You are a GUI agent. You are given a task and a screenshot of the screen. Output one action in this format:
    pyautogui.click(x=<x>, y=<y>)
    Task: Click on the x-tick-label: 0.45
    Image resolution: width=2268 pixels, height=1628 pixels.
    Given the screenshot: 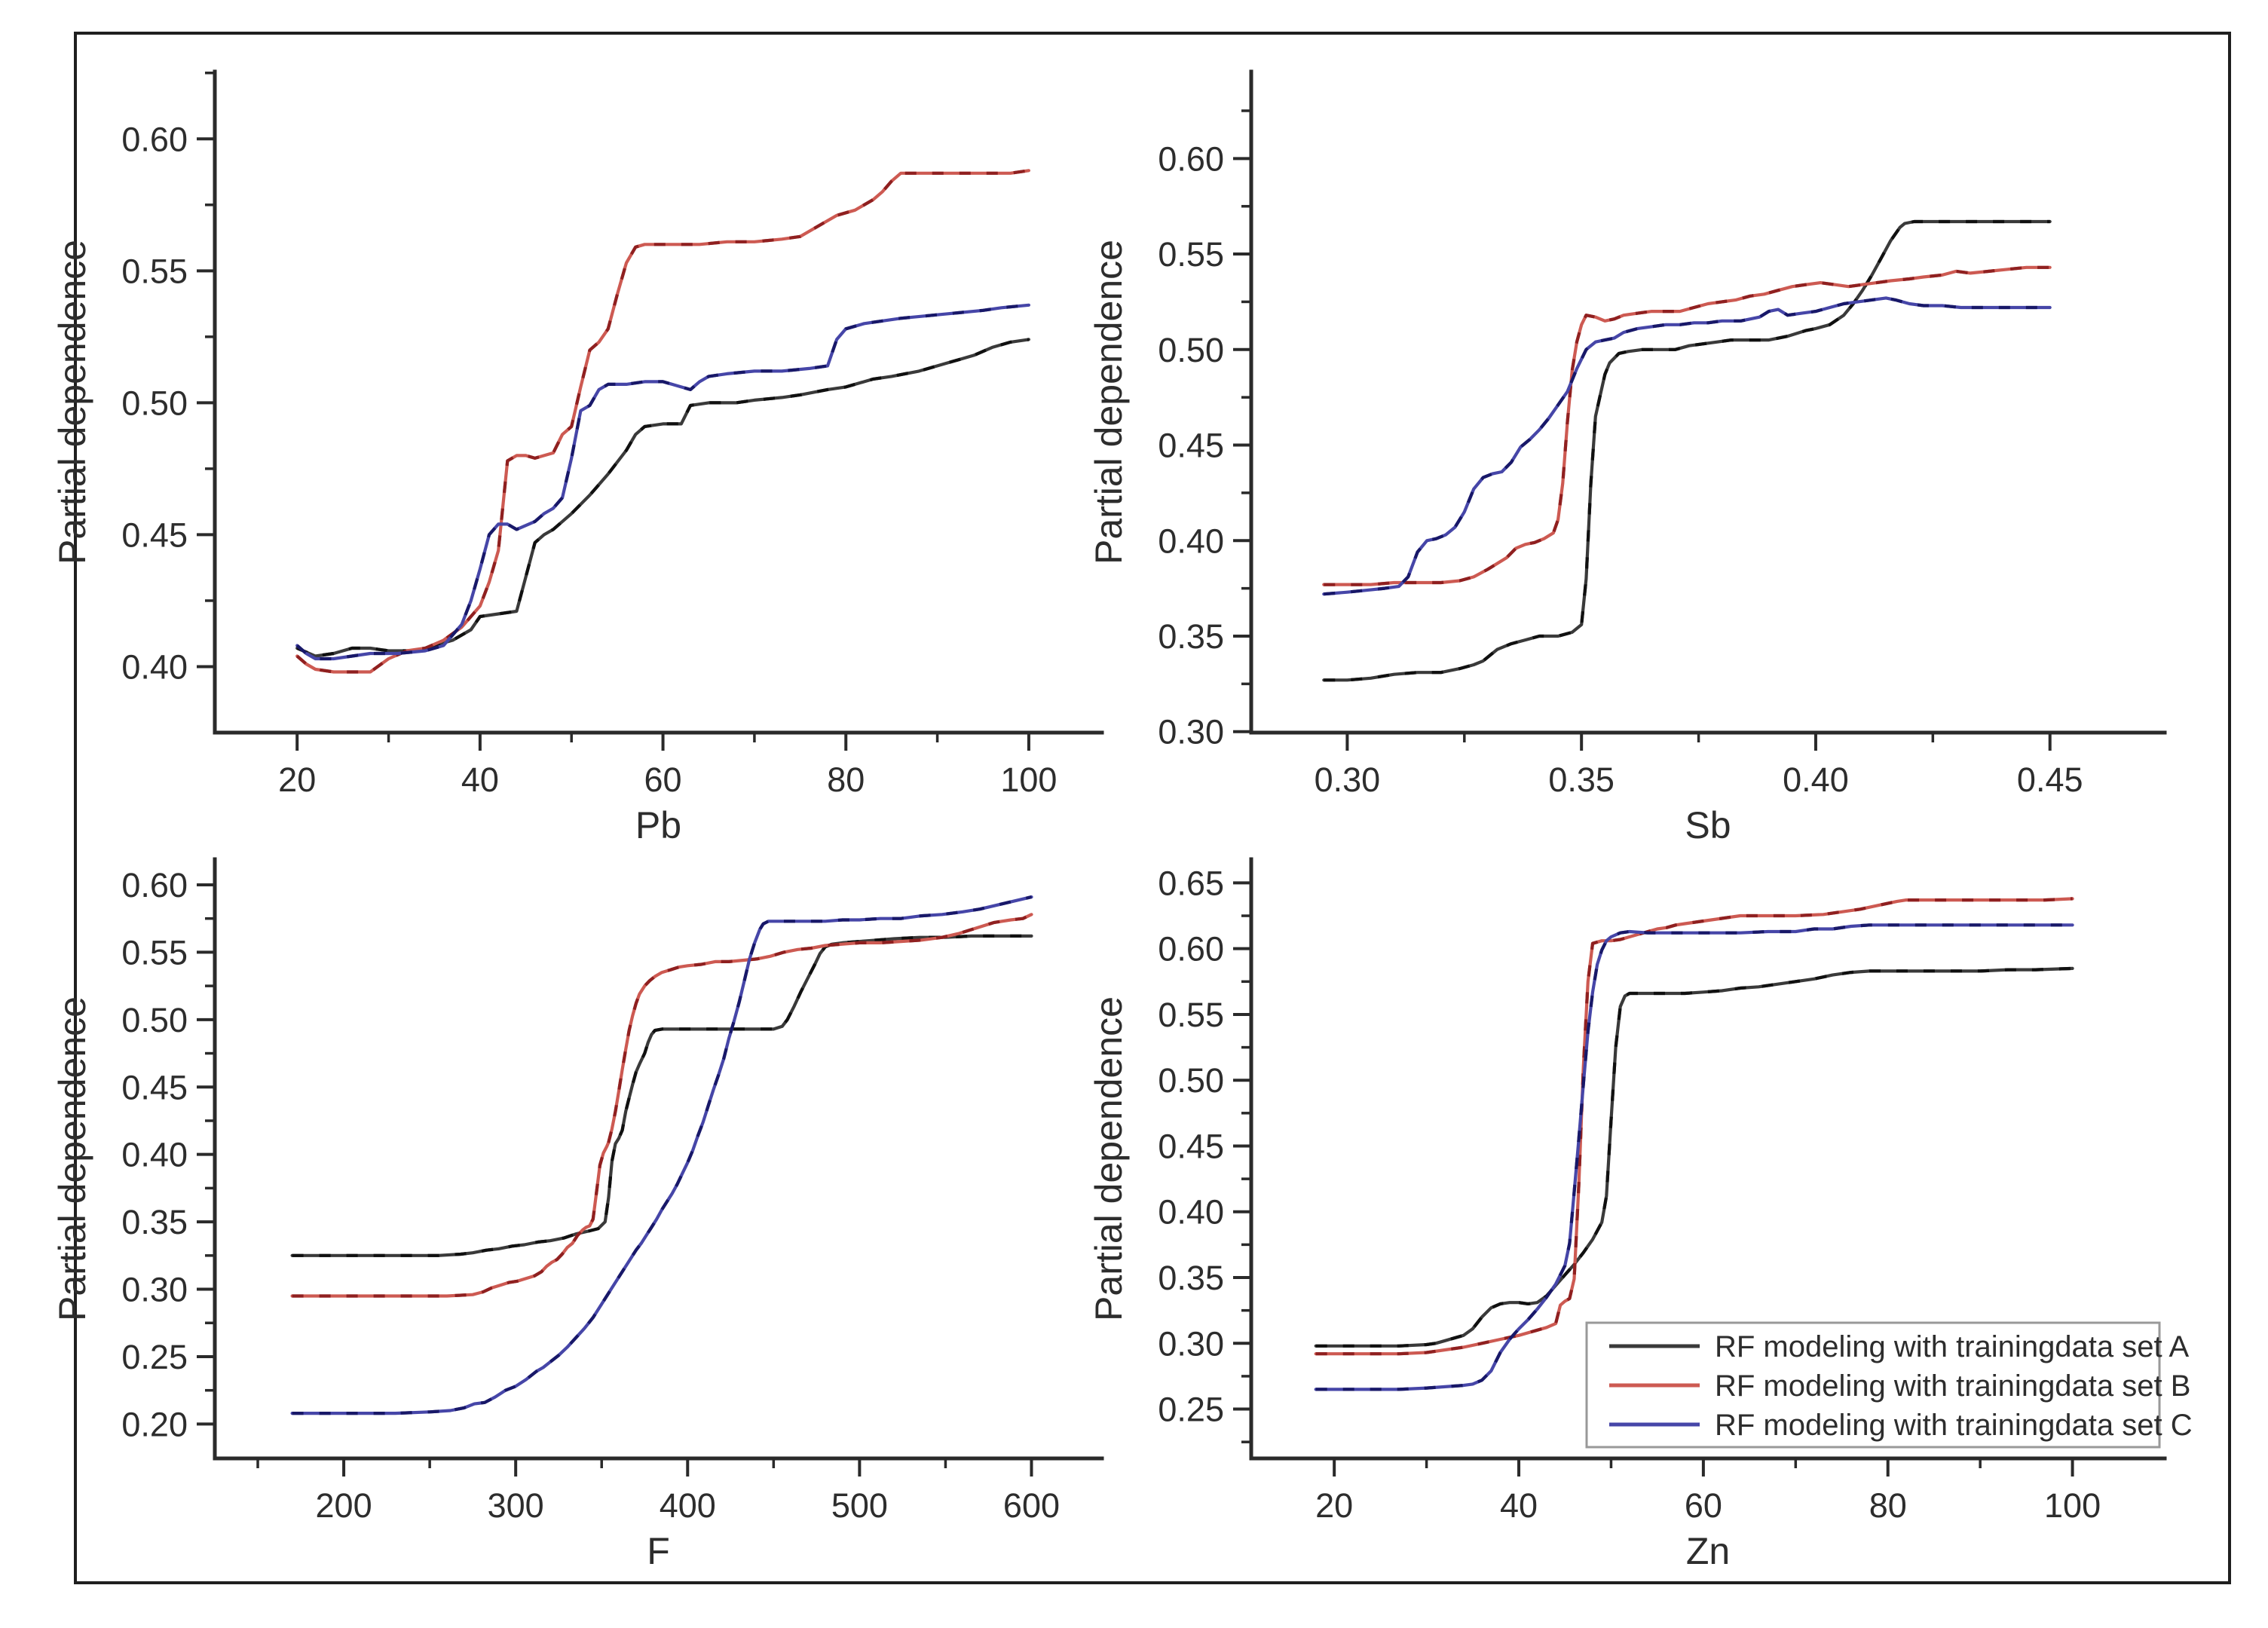 What is the action you would take?
    pyautogui.click(x=2050, y=779)
    